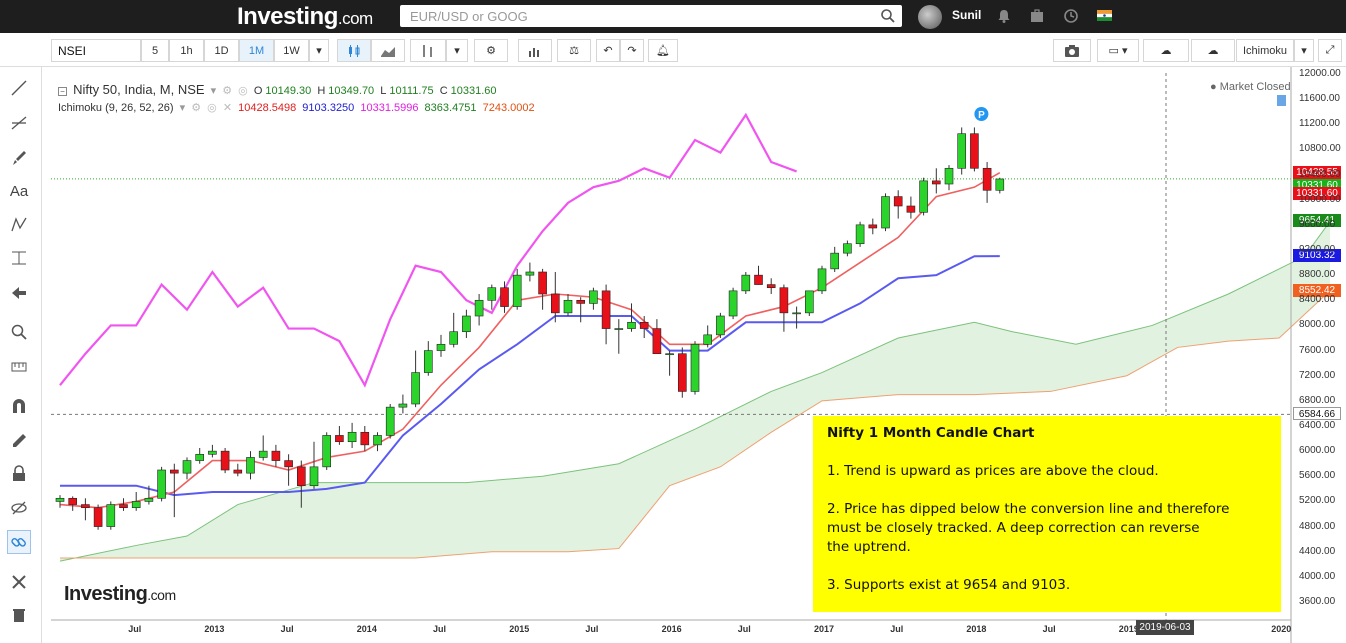  Describe the element at coordinates (305, 16) in the screenshot. I see `investing-logo: Investing.com` at that location.